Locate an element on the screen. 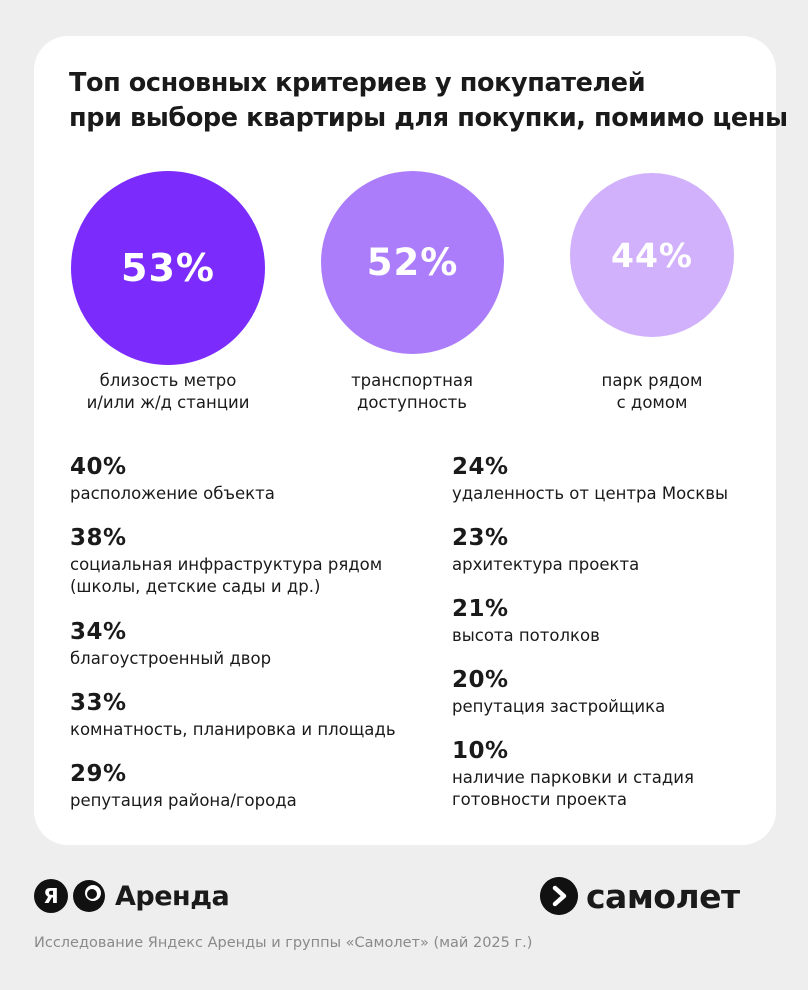  label-line: с домом is located at coordinates (652, 402).